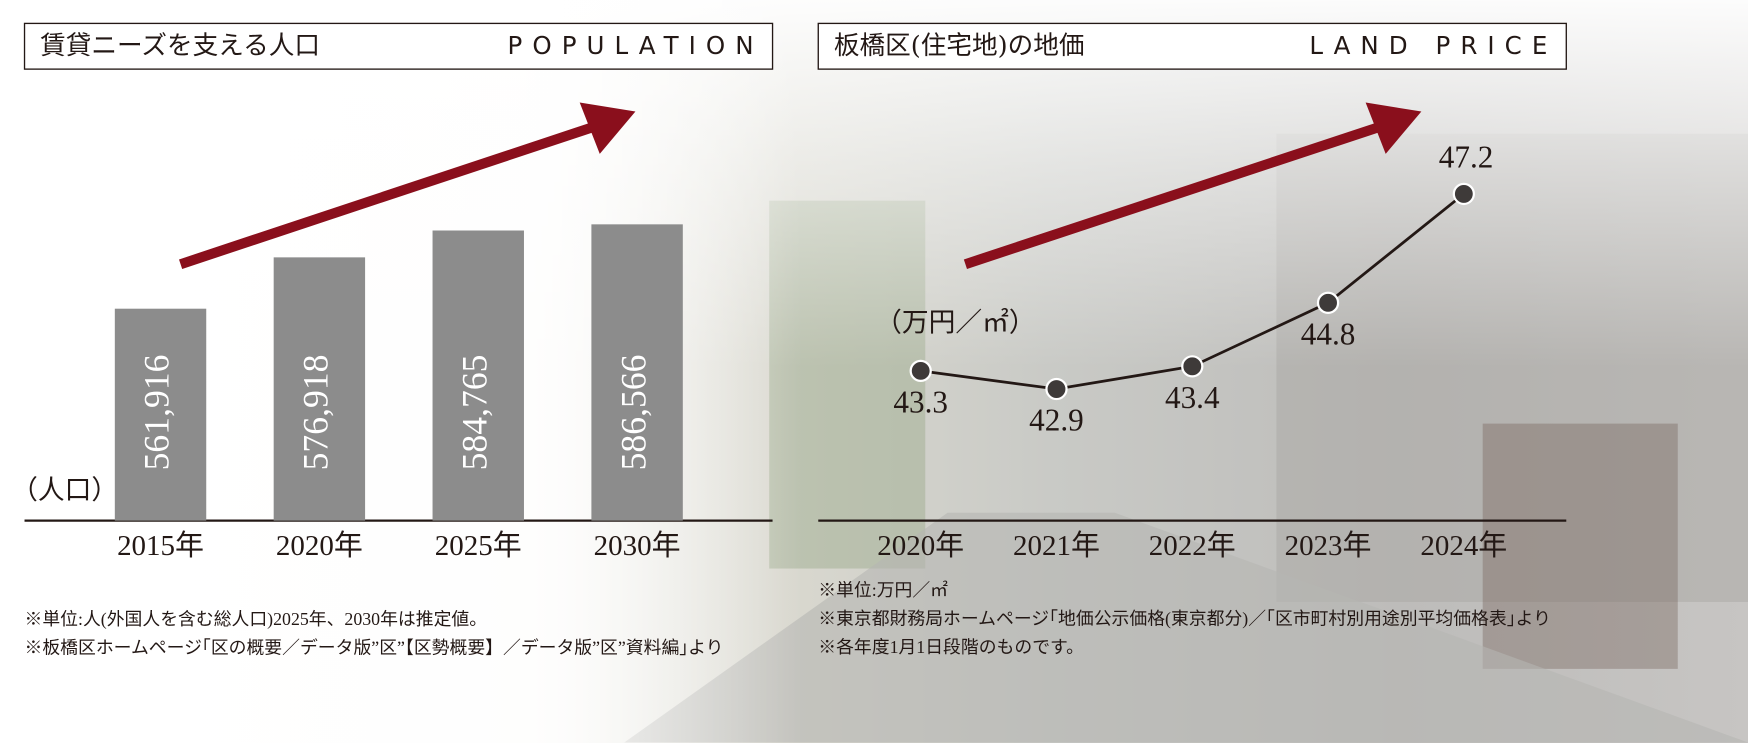 This screenshot has width=1748, height=743. Describe the element at coordinates (636, 45) in the screenshot. I see `chart-subtitle: POPULATION` at that location.